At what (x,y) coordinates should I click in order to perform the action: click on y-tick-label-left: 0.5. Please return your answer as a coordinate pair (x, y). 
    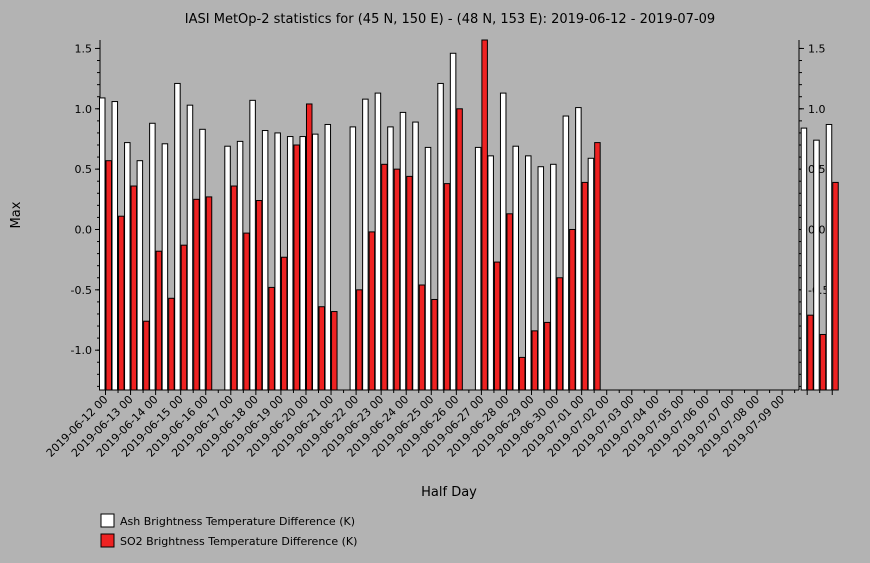
    Looking at the image, I should click on (84, 169).